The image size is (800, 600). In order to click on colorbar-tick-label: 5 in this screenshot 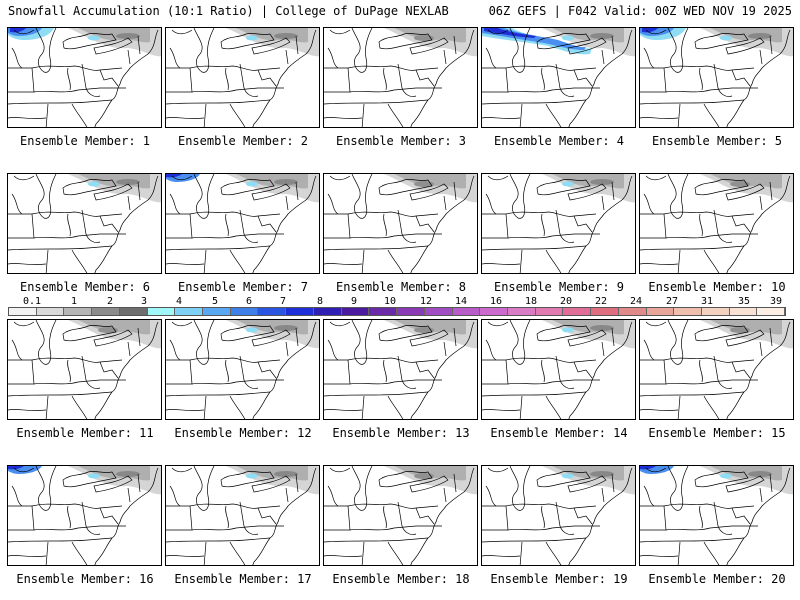, I will do `click(215, 301)`.